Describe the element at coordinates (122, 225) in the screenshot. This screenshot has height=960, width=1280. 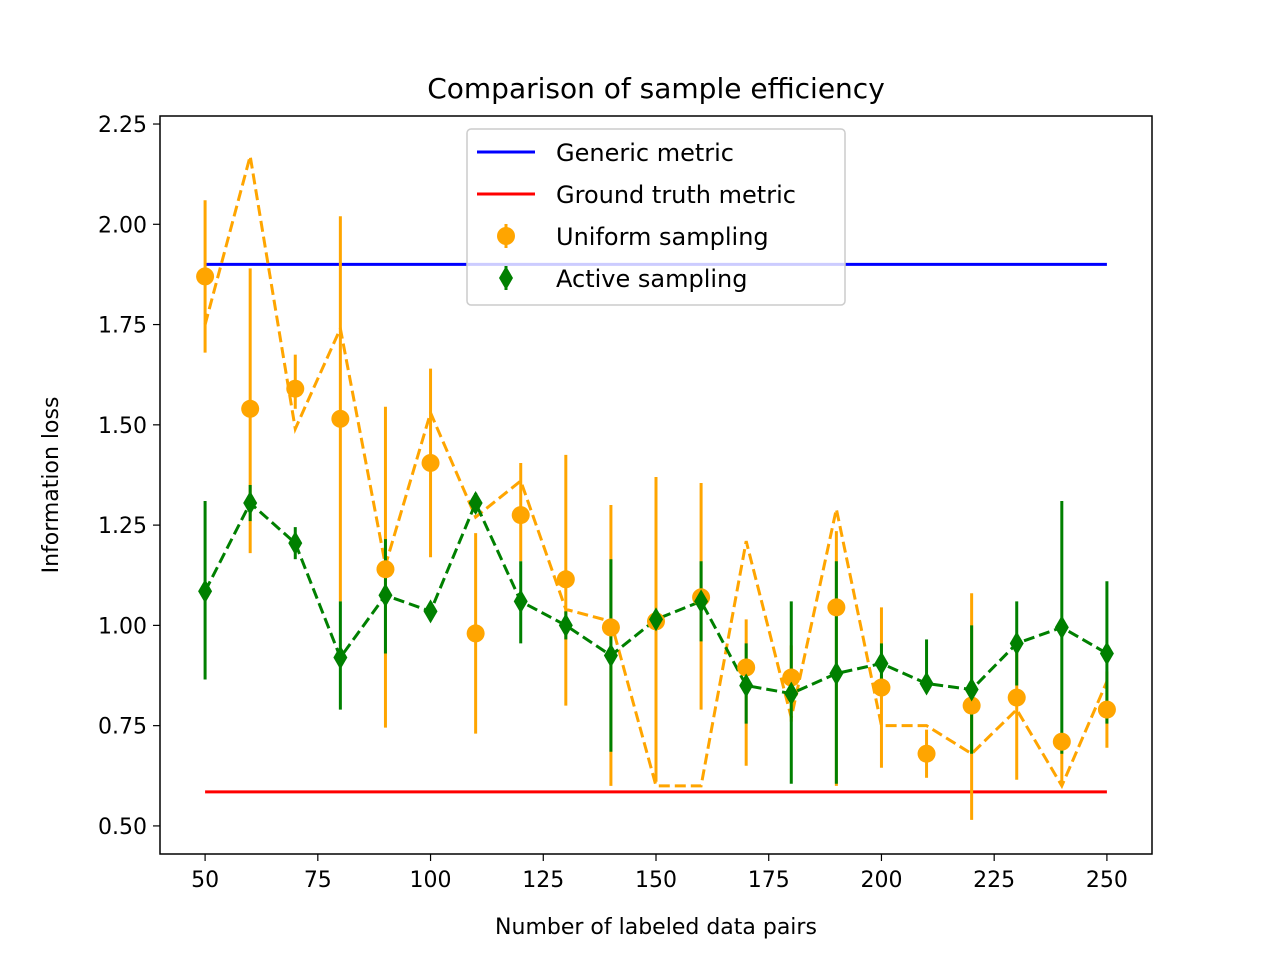
I see `y-tick-label: 2.00` at that location.